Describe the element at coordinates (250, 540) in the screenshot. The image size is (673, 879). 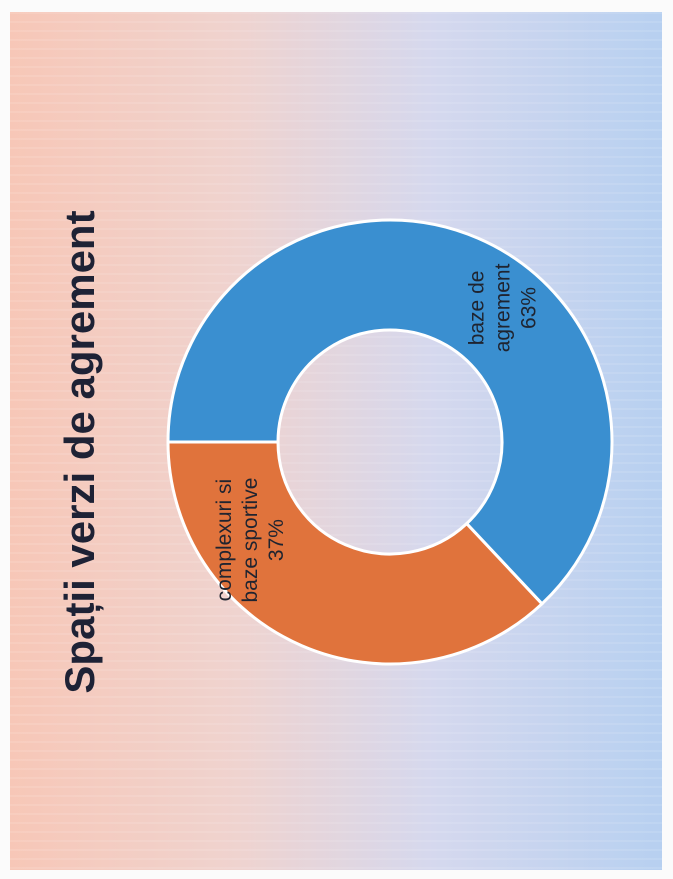
I see `slice-label: complexuri si baze sportive 37%` at that location.